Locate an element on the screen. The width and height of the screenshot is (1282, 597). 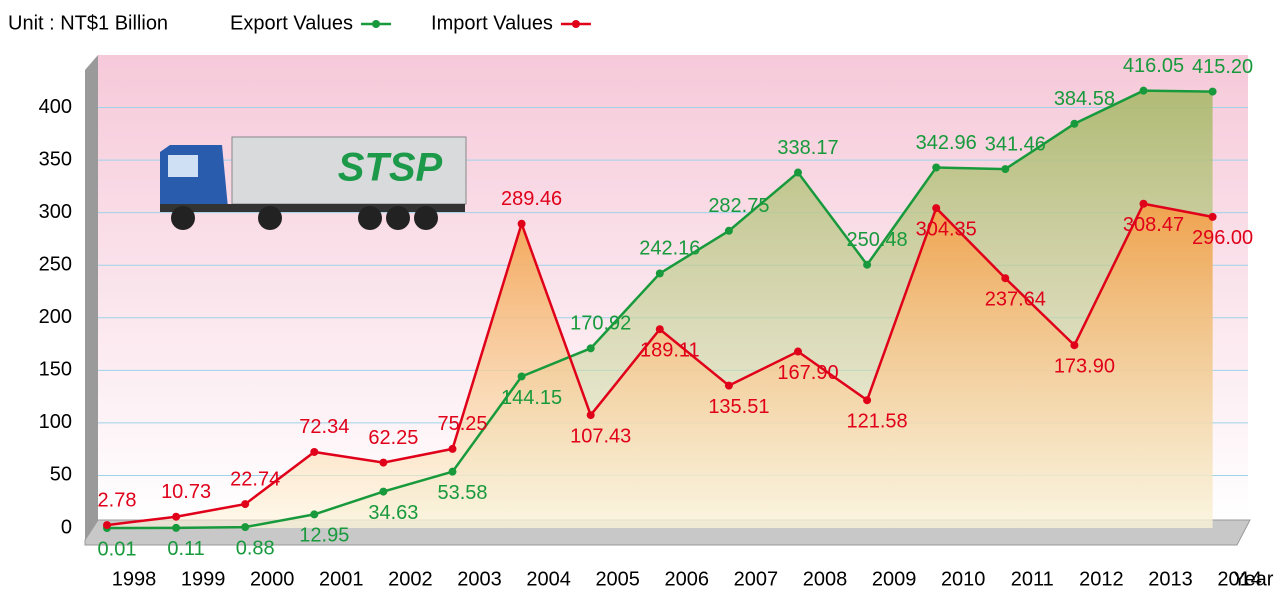
x-tick-label: 2014 is located at coordinates (1239, 579).